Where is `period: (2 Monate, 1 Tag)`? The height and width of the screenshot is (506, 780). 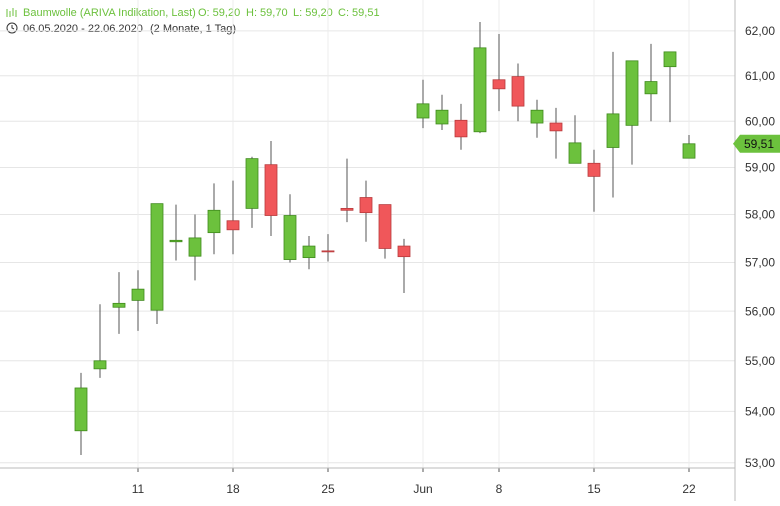 period: (2 Monate, 1 Tag) is located at coordinates (193, 29).